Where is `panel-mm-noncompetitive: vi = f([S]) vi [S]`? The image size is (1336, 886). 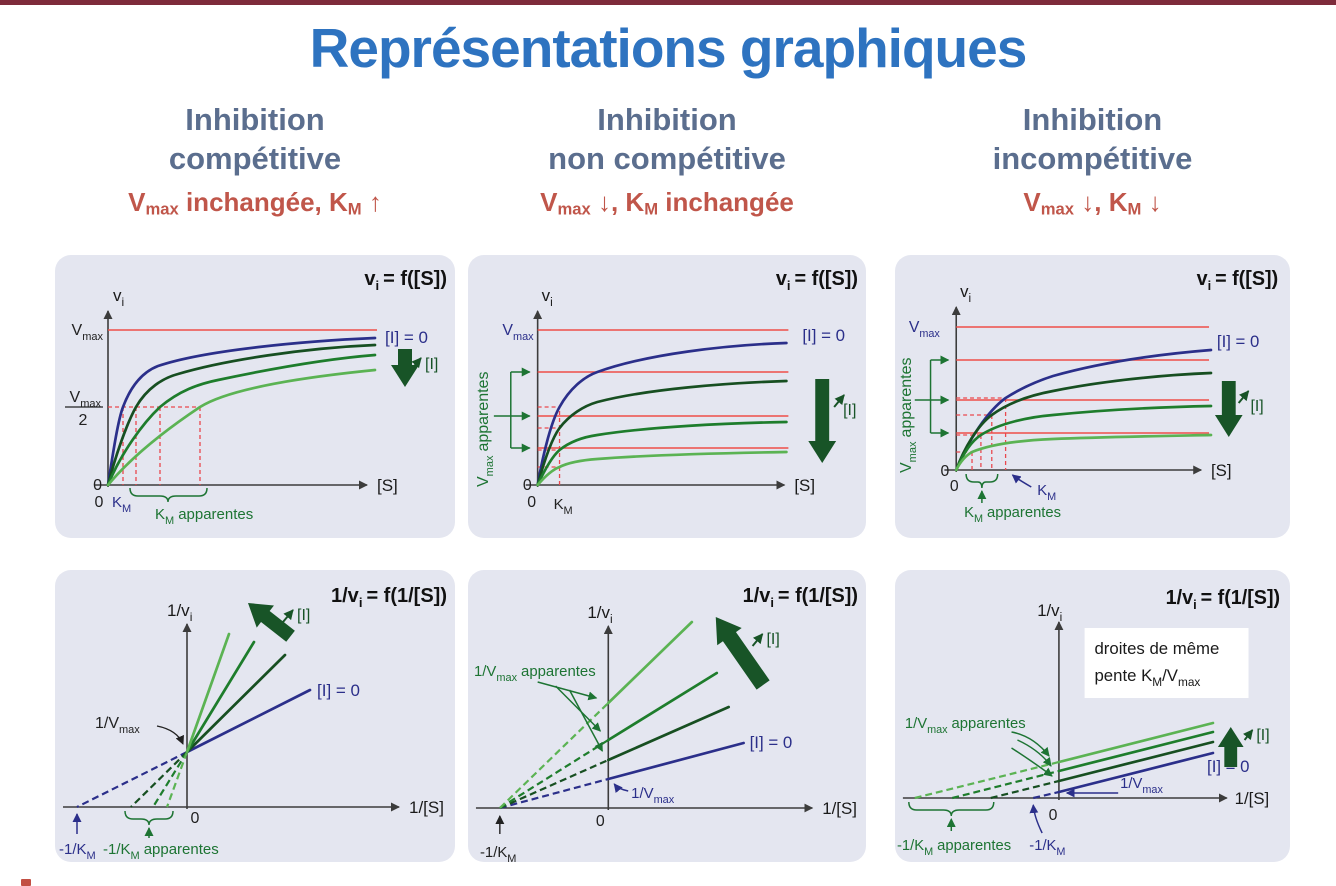 panel-mm-noncompetitive: vi = f([S]) vi [S] is located at coordinates (667, 396).